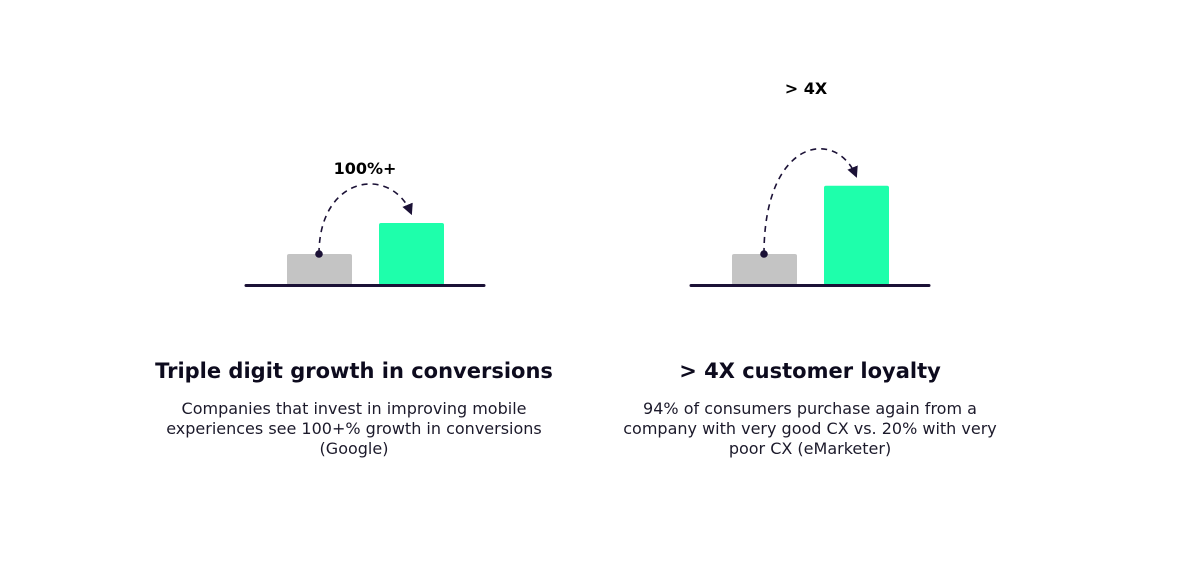 The height and width of the screenshot is (574, 1200). What do you see at coordinates (365, 168) in the screenshot?
I see `callout-label: 100%+` at bounding box center [365, 168].